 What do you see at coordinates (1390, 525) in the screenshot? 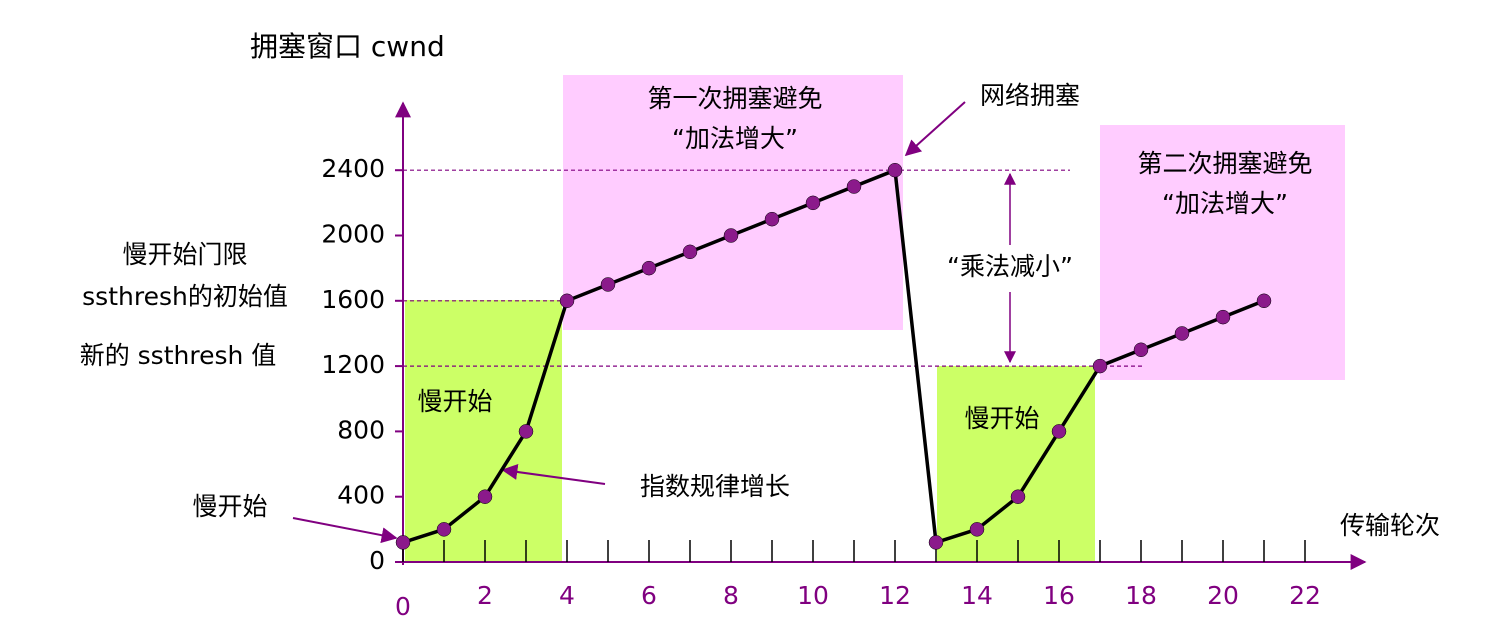
I see `x-axis-label: 传输轮次` at bounding box center [1390, 525].